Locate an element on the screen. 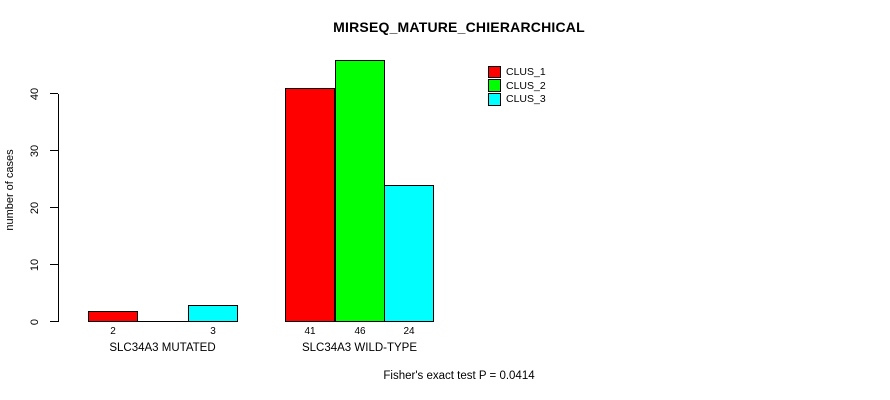 This screenshot has height=400, width=890. bar-CLUS_2-zero is located at coordinates (163, 321).